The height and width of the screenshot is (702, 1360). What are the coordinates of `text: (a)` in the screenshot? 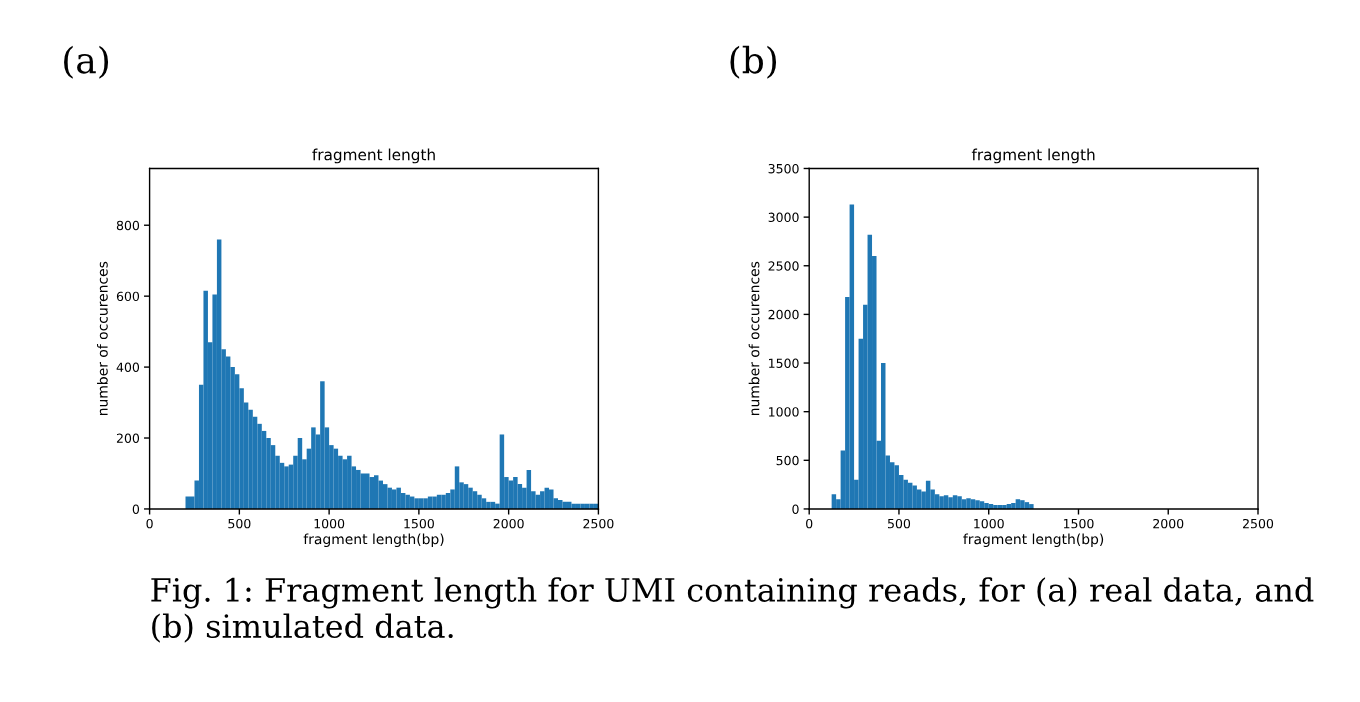 It's located at (86, 62).